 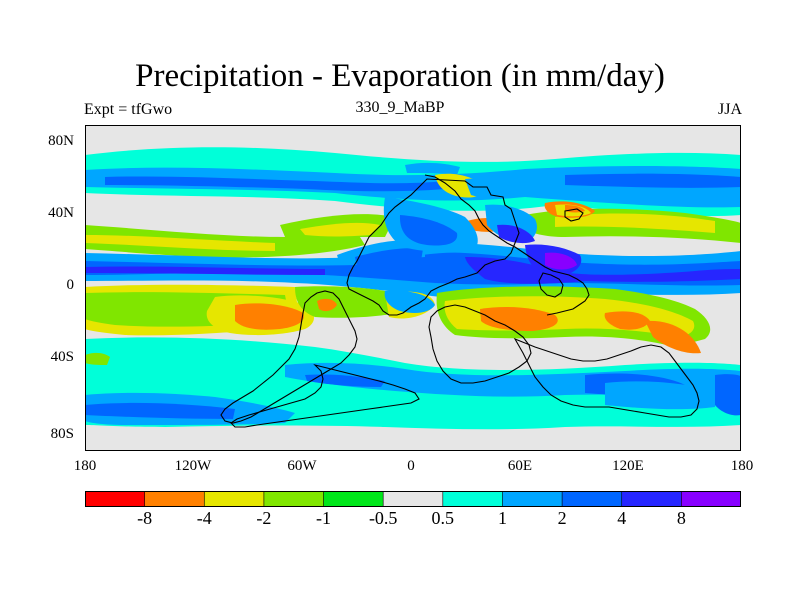 What do you see at coordinates (193, 466) in the screenshot?
I see `x-tick-label: 120W` at bounding box center [193, 466].